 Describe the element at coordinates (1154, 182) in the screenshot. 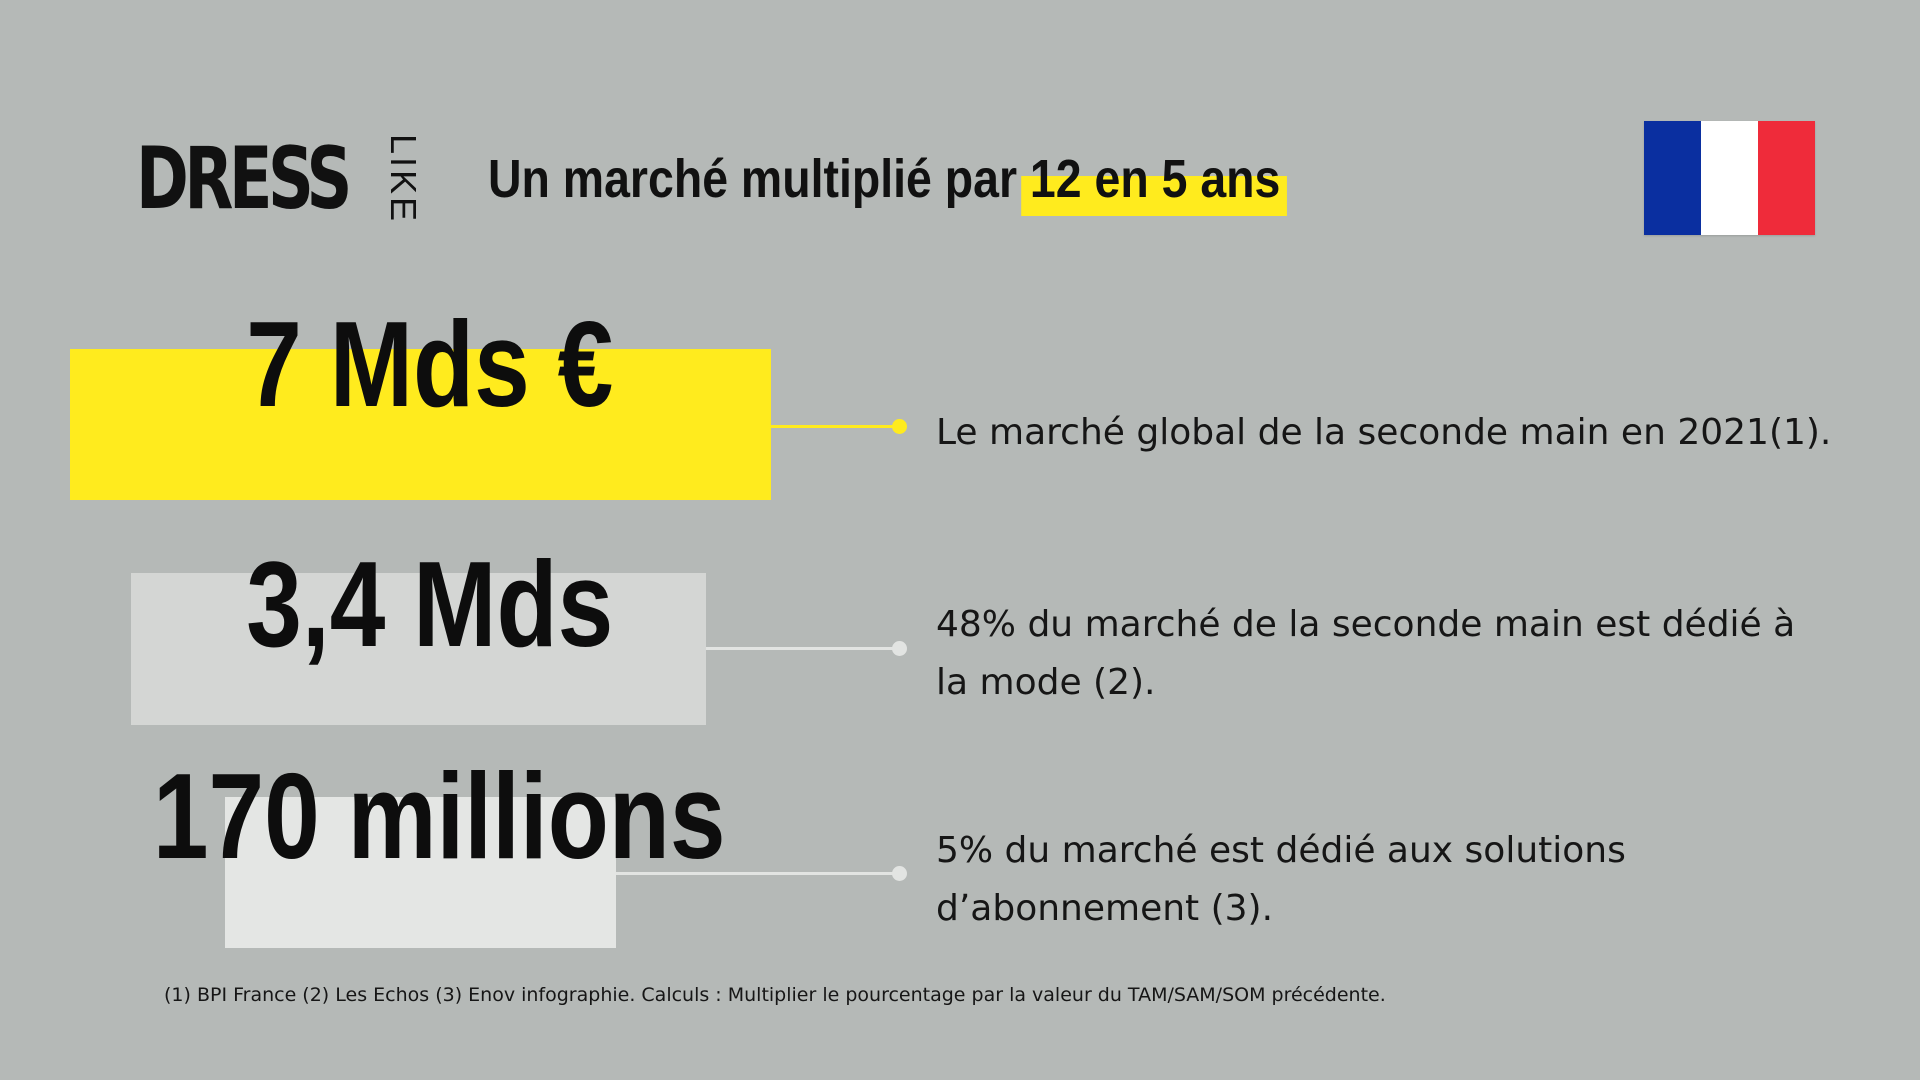

I see `title-highlight: 12 en 5 ans` at that location.